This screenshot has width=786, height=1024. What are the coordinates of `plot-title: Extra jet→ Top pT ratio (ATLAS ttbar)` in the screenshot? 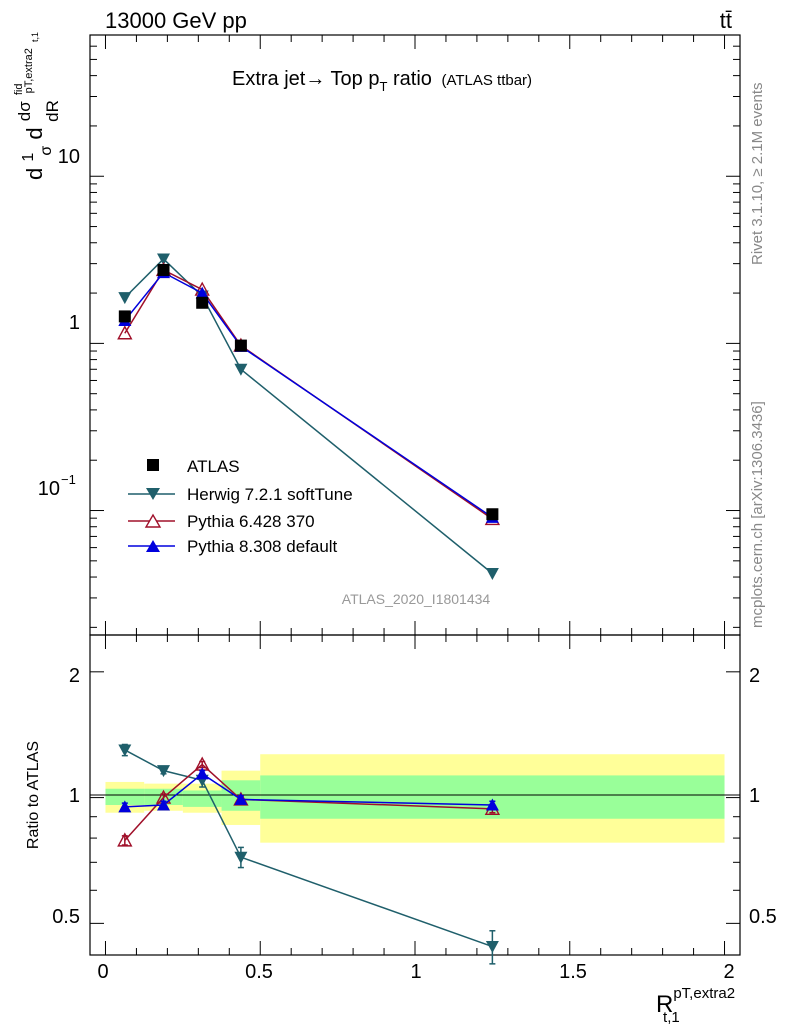 It's located at (382, 81).